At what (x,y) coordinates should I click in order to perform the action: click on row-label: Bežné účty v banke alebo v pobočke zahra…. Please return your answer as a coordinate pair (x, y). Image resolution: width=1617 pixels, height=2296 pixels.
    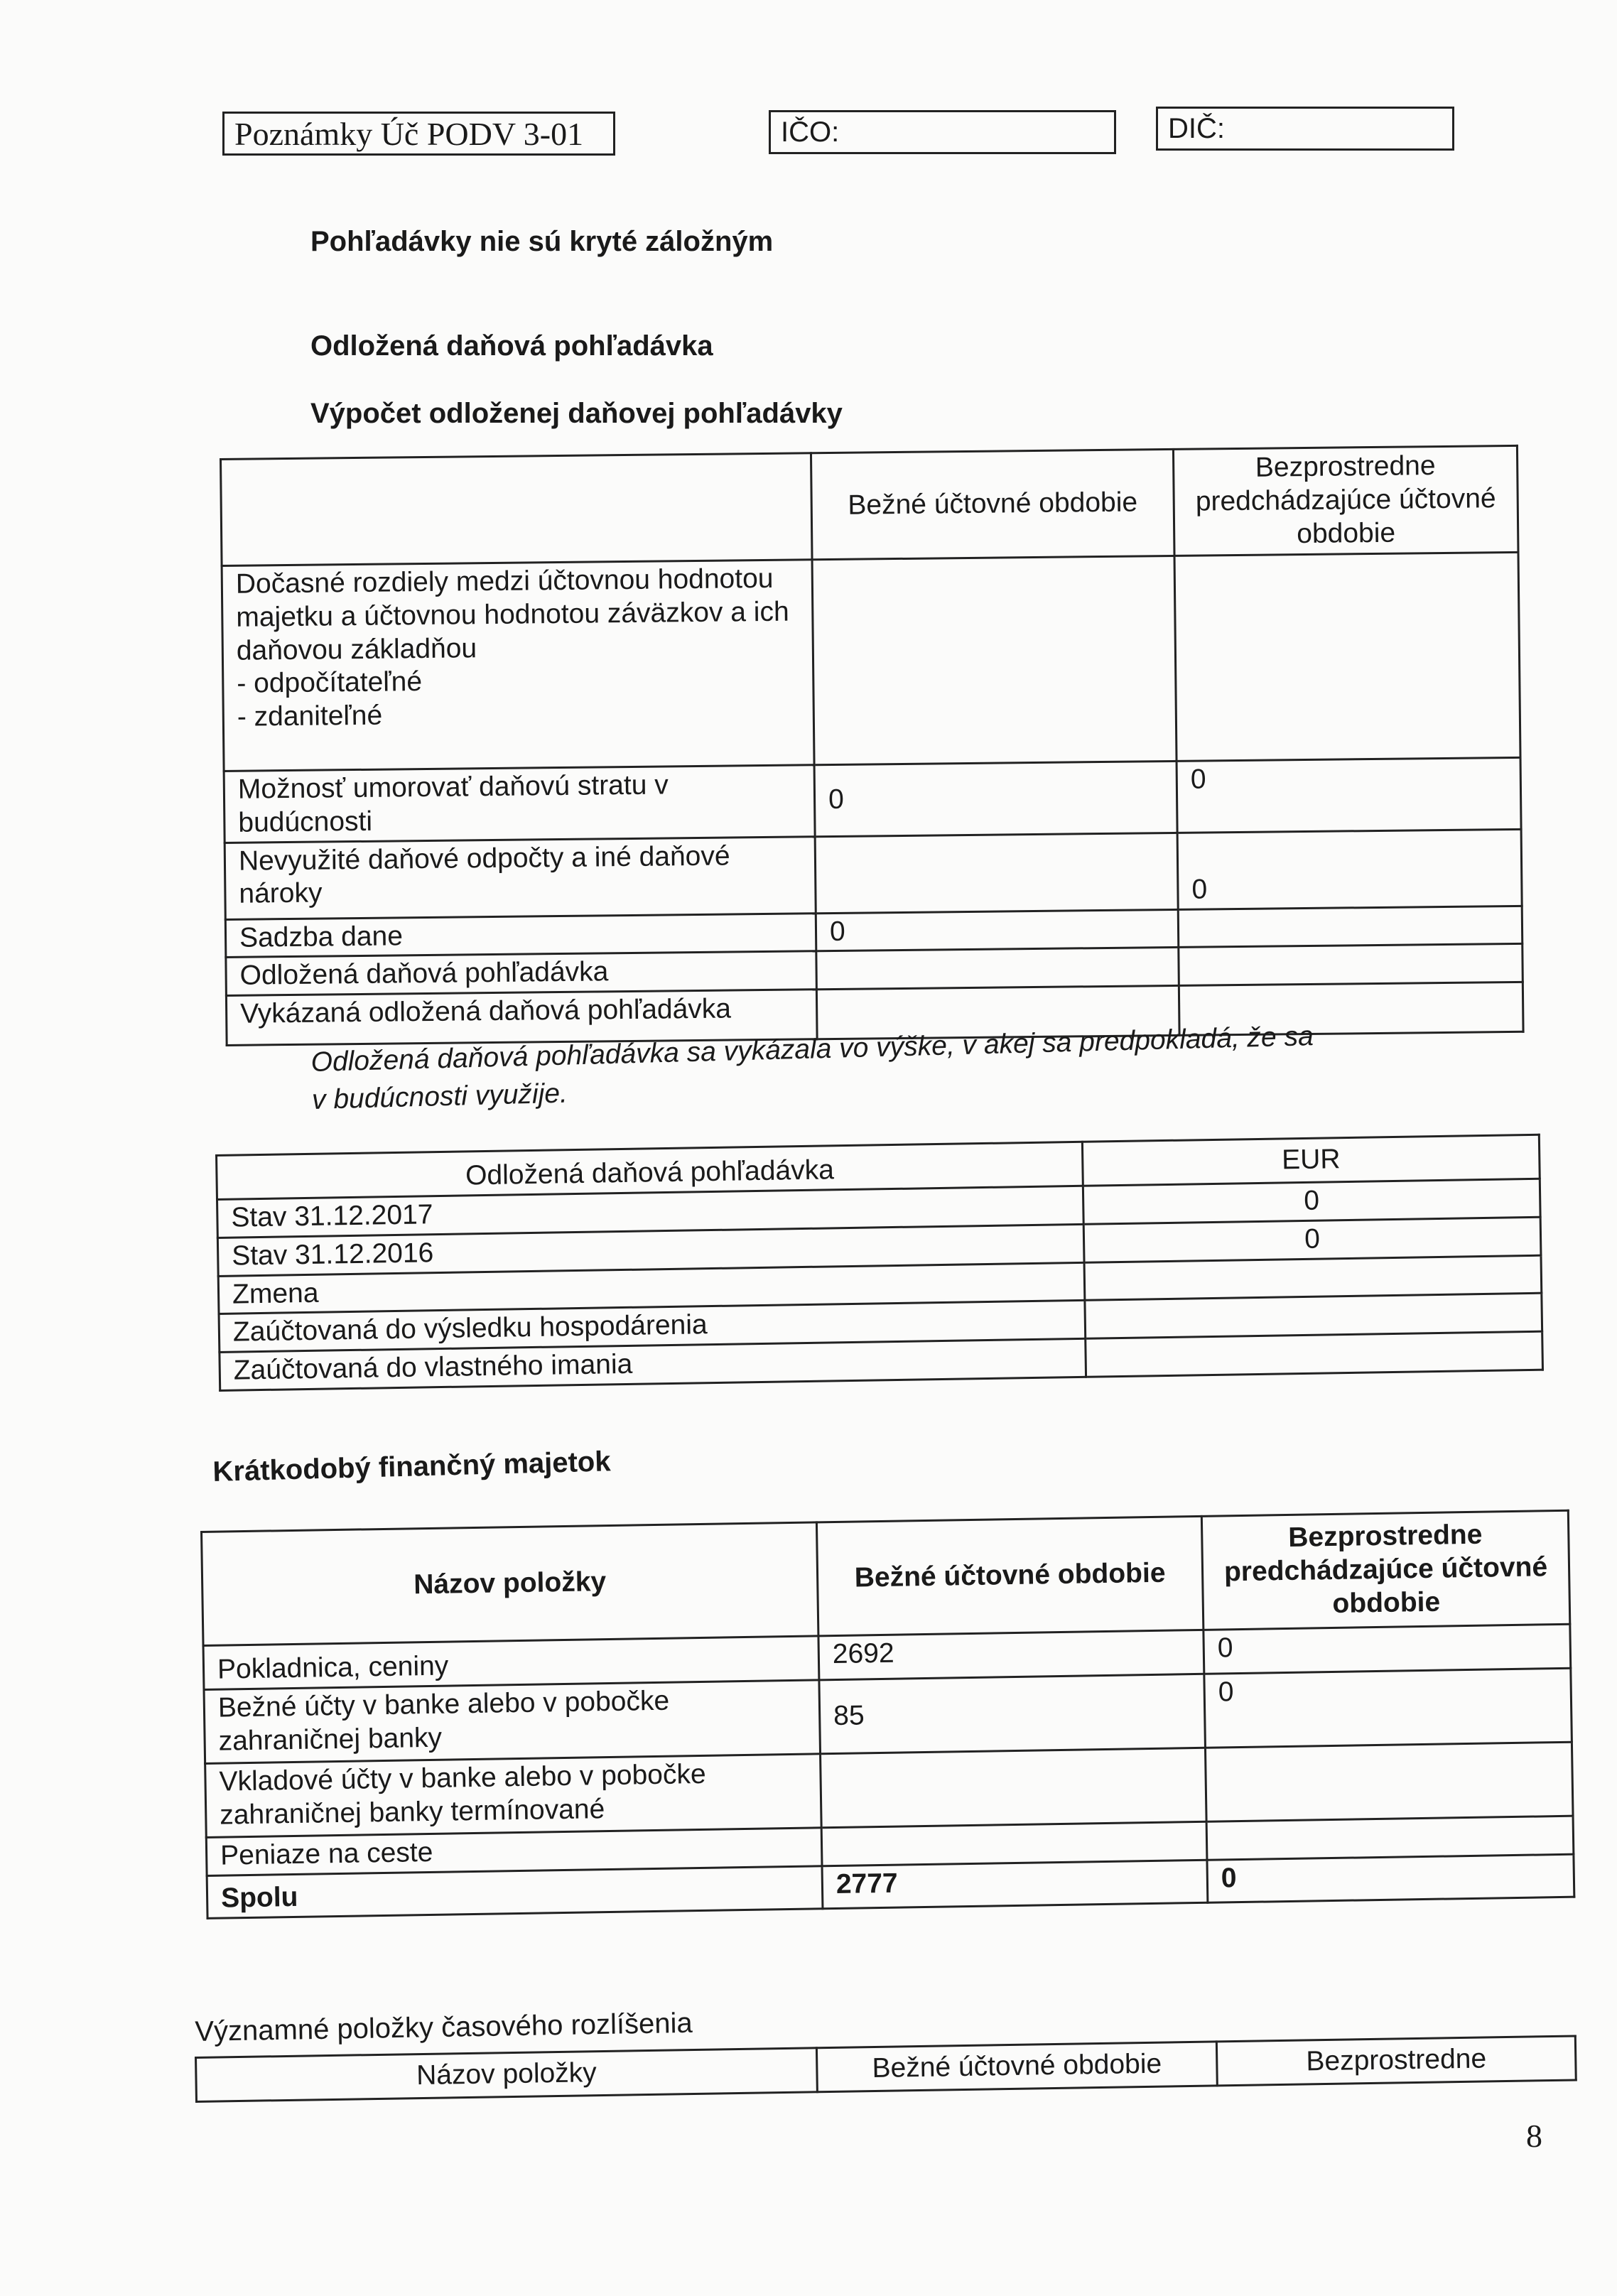
    Looking at the image, I should click on (513, 1721).